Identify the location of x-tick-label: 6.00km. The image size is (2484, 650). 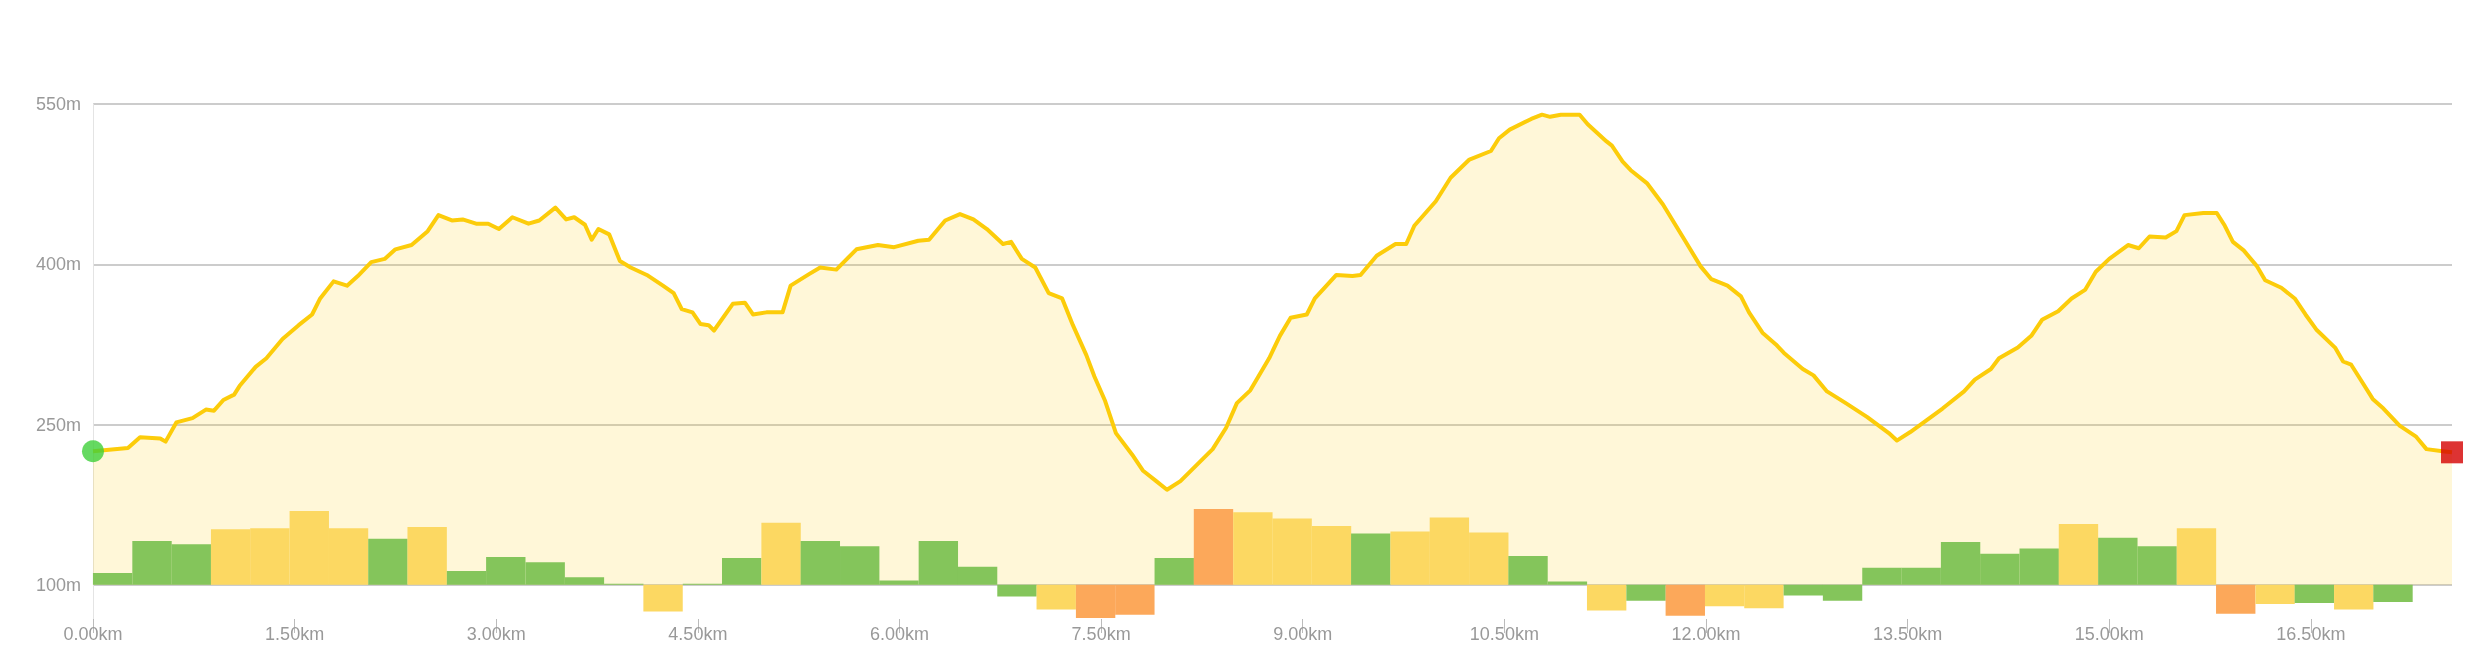
(899, 634).